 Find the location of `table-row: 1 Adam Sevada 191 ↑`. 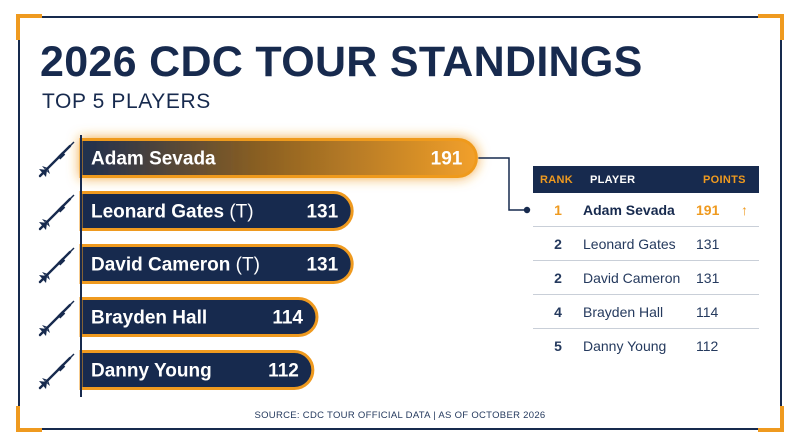

table-row: 1 Adam Sevada 191 ↑ is located at coordinates (646, 210).